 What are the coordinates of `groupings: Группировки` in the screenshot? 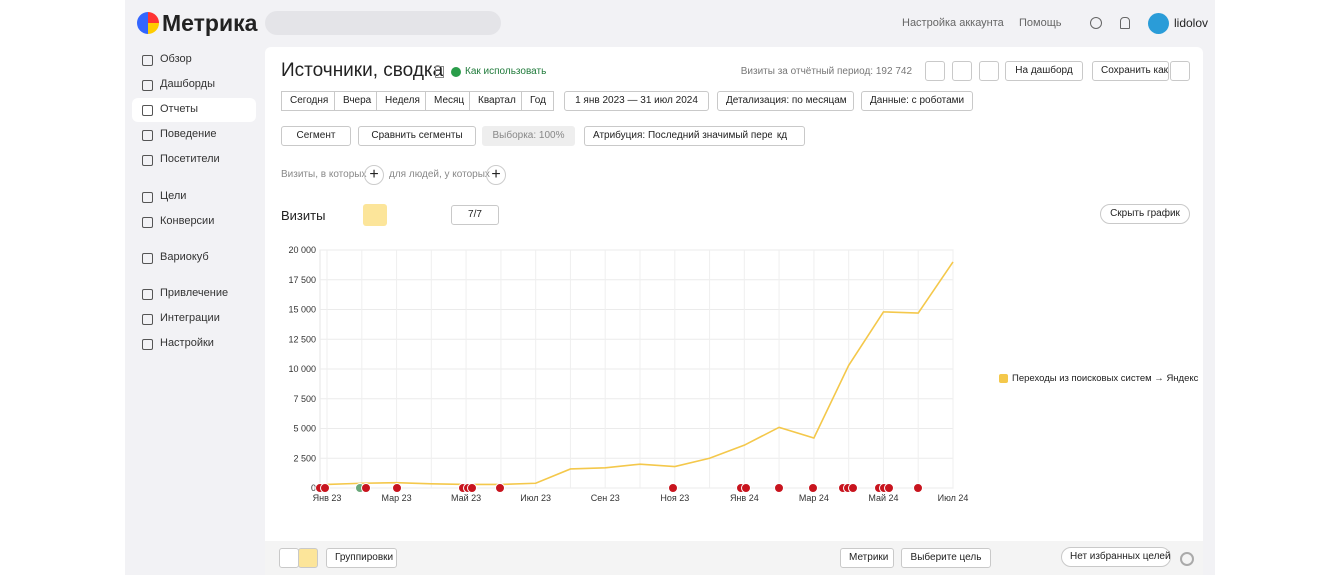 It's located at (361, 558).